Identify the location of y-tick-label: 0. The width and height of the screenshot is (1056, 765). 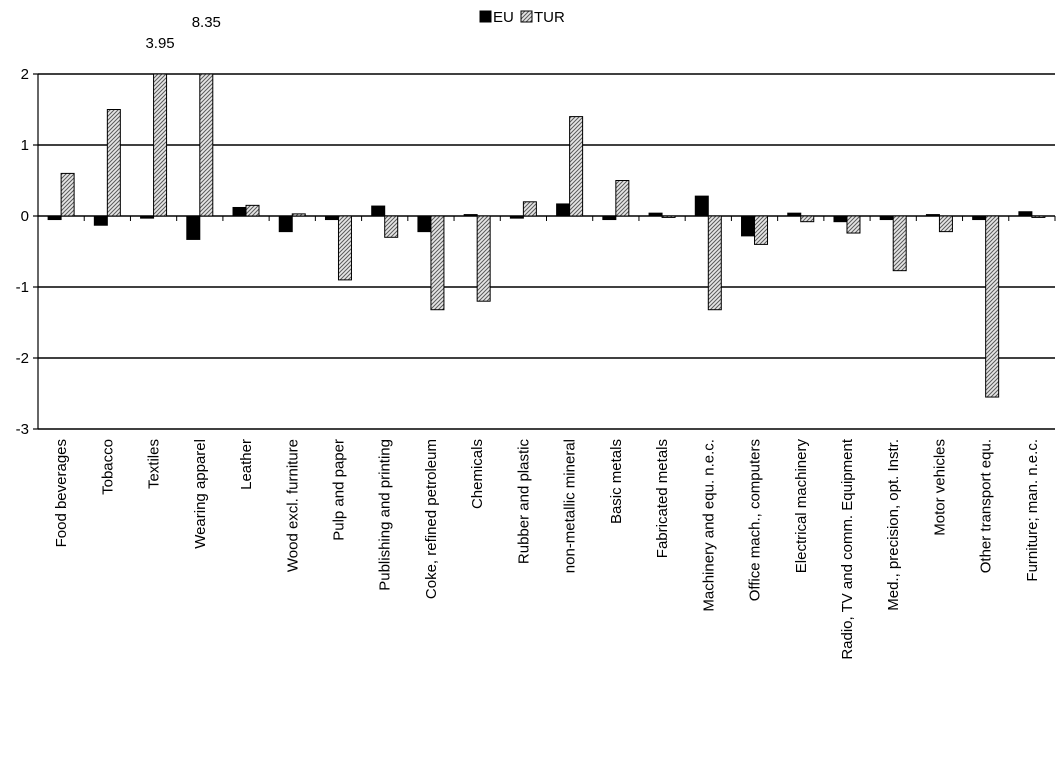
(25, 216).